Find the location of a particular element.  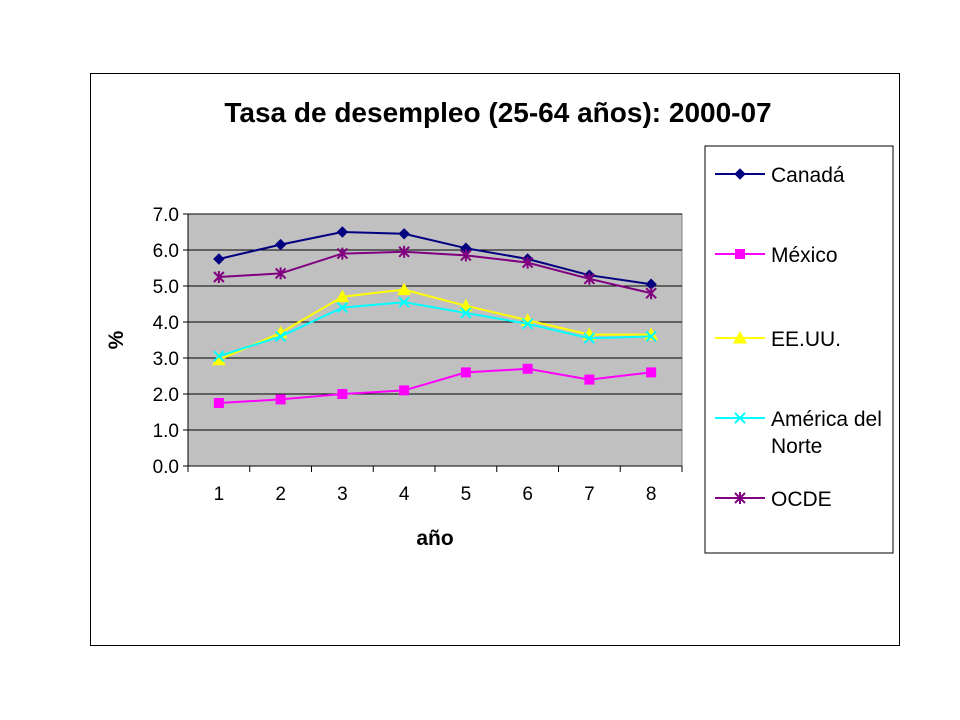

y-tick-label: 6.0 is located at coordinates (166, 251).